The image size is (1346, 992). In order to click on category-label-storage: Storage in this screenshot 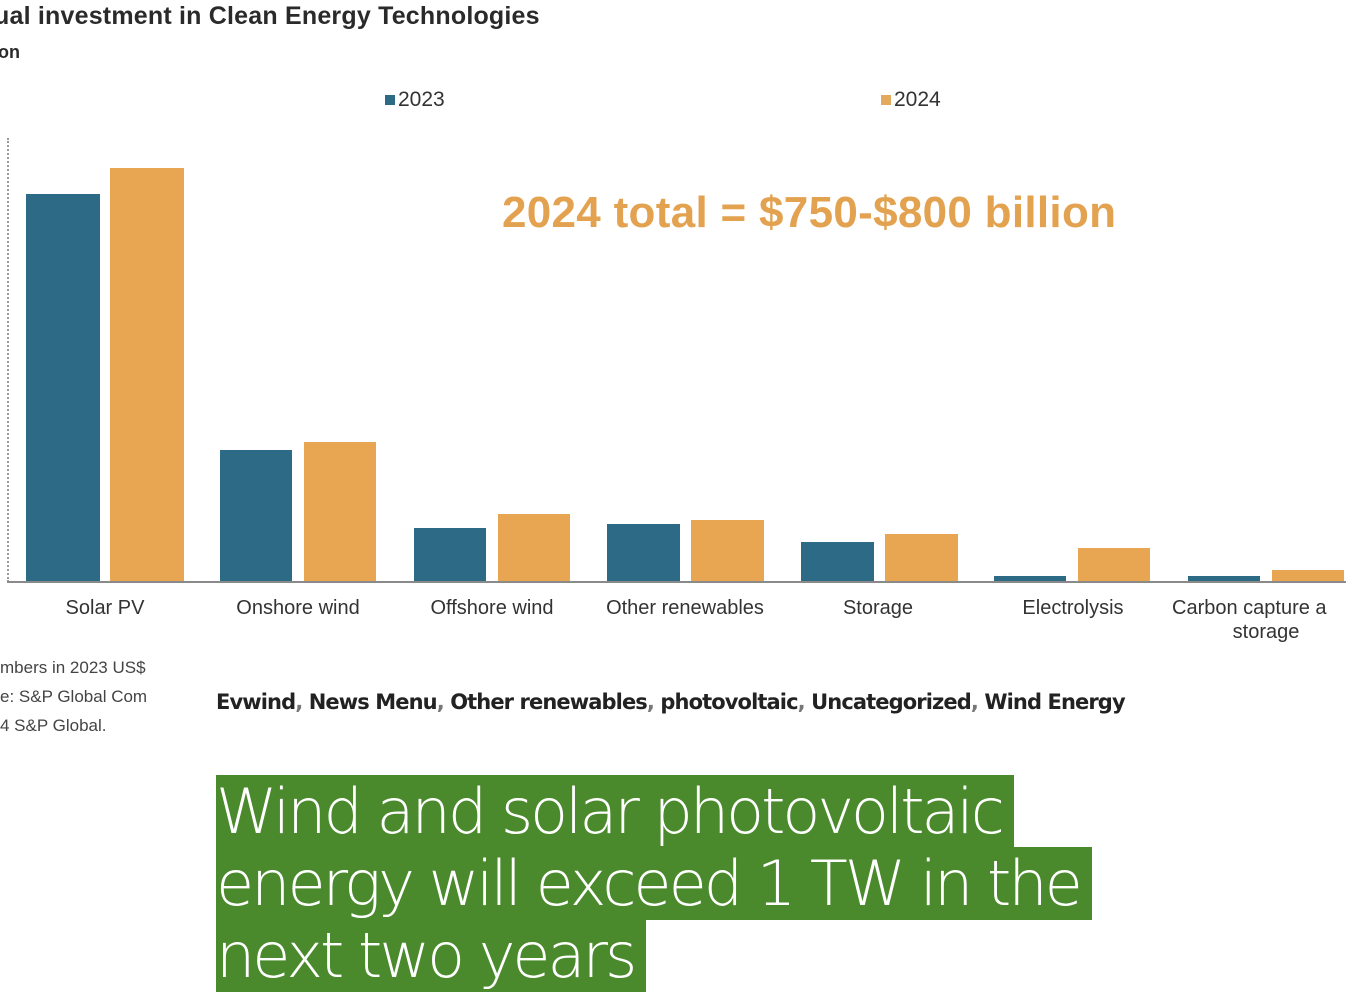, I will do `click(878, 608)`.